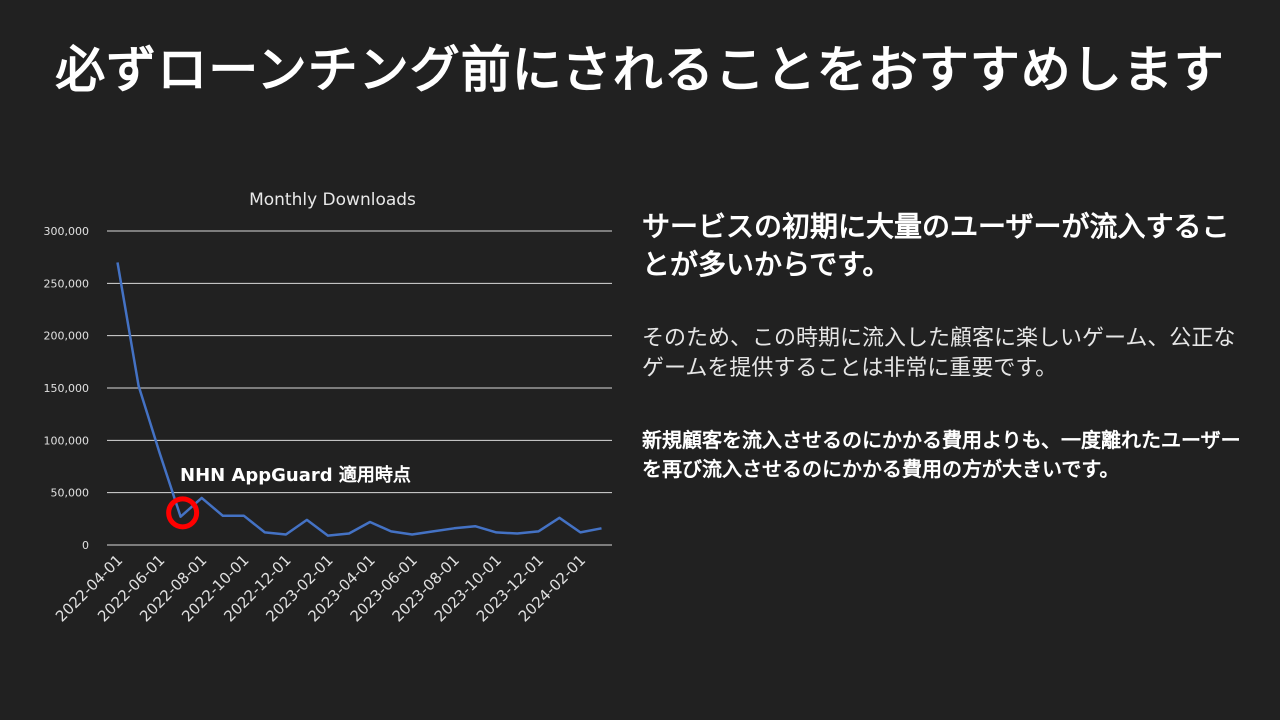  Describe the element at coordinates (67, 388) in the screenshot. I see `y-tick-label: 150,000` at that location.